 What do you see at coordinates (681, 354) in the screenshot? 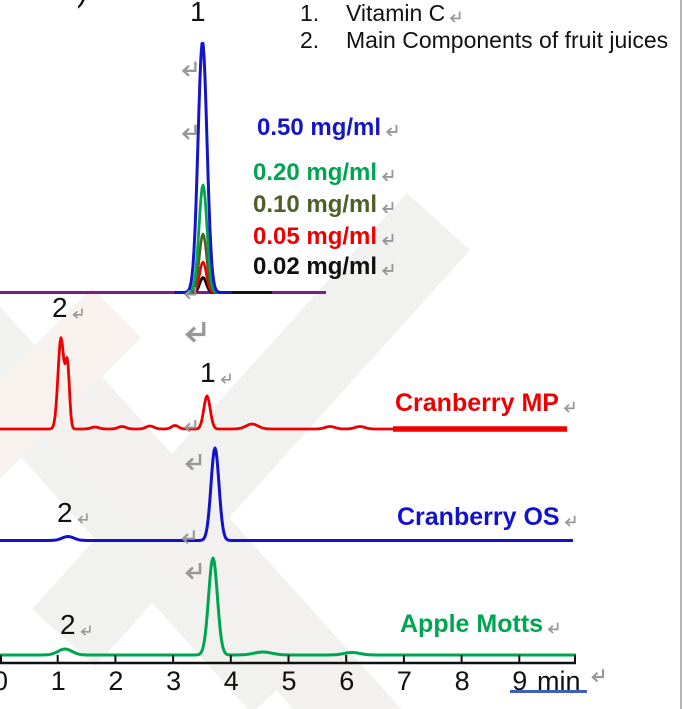
I see `window-right-border` at bounding box center [681, 354].